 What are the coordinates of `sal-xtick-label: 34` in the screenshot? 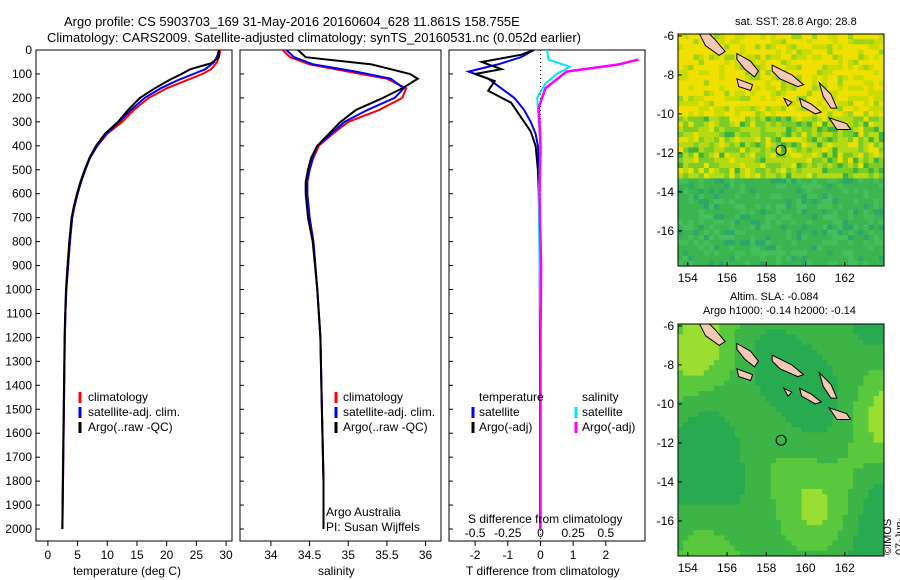 It's located at (271, 555).